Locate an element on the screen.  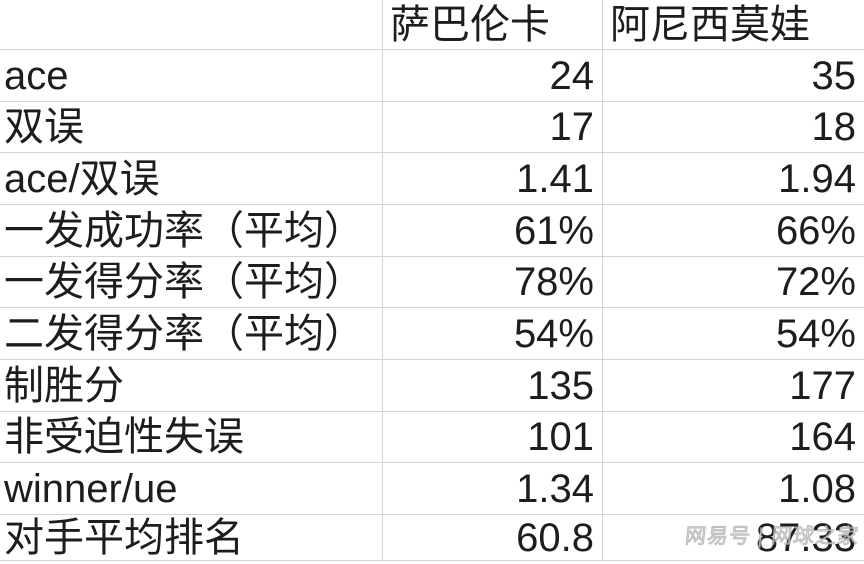
player2-value: 1.94 is located at coordinates (817, 178).